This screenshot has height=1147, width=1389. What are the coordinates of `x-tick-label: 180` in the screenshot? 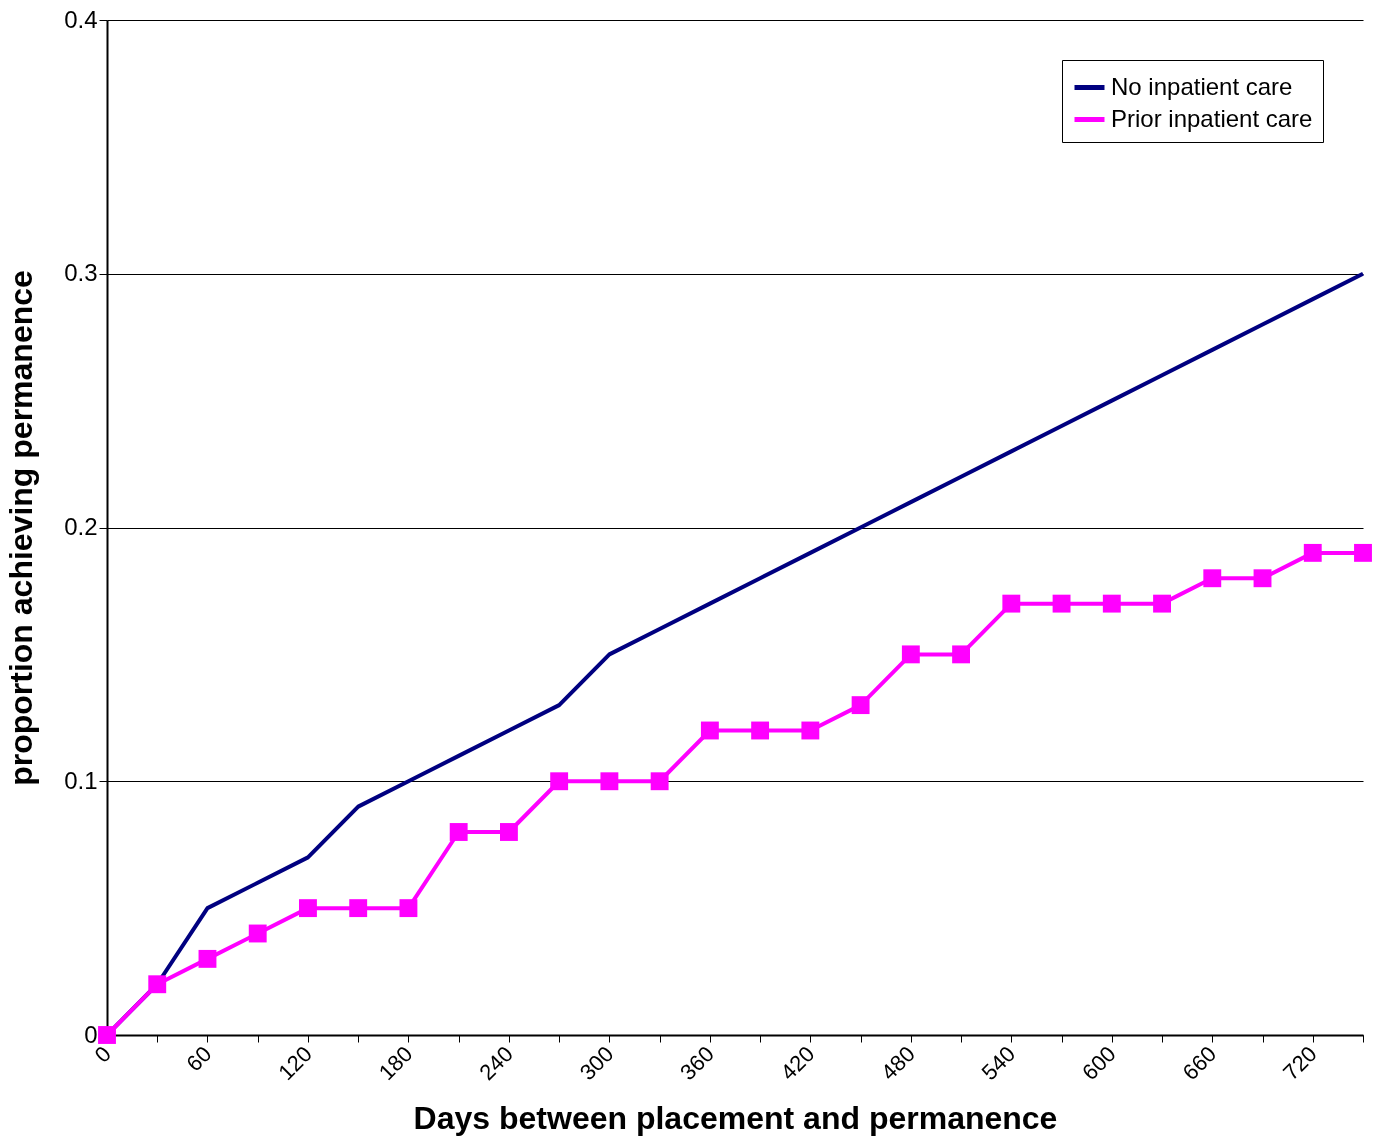 It's located at (395, 1063).